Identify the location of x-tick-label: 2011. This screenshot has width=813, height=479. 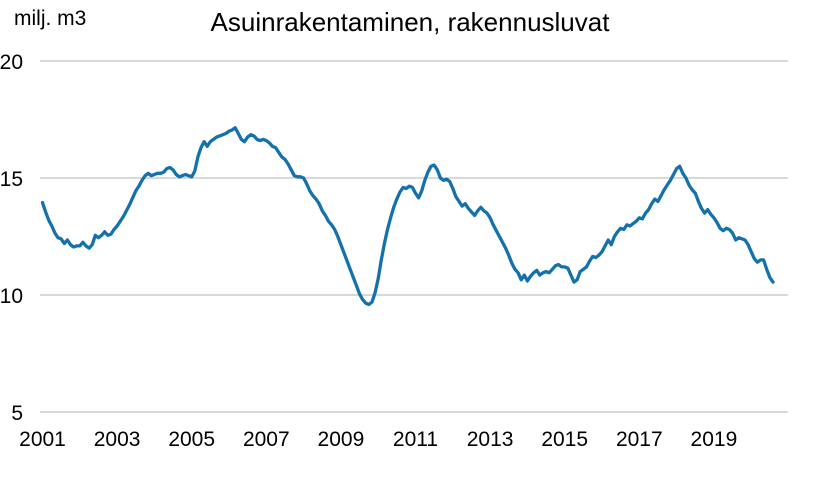
(415, 439).